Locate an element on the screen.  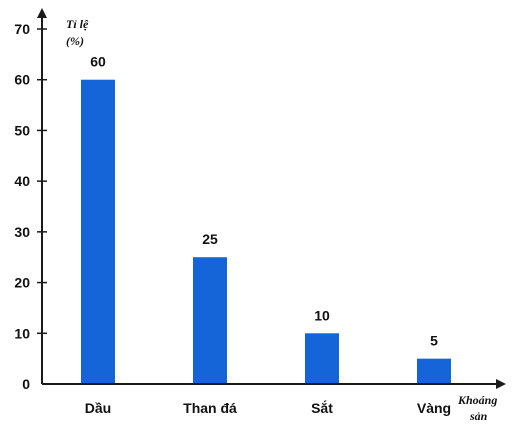
y-tick-label: 60 is located at coordinates (22, 80).